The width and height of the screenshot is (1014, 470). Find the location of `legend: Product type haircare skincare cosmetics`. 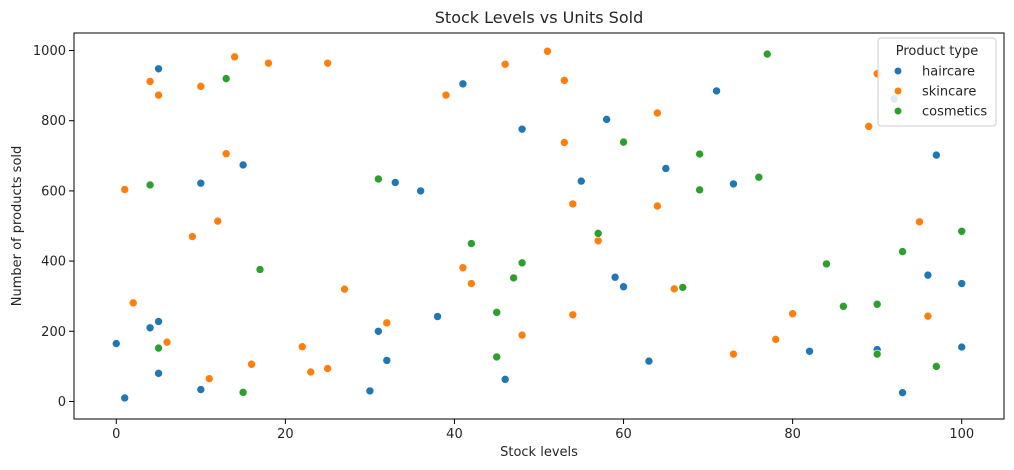

legend: Product type haircare skincare cosmetics is located at coordinates (937, 82).